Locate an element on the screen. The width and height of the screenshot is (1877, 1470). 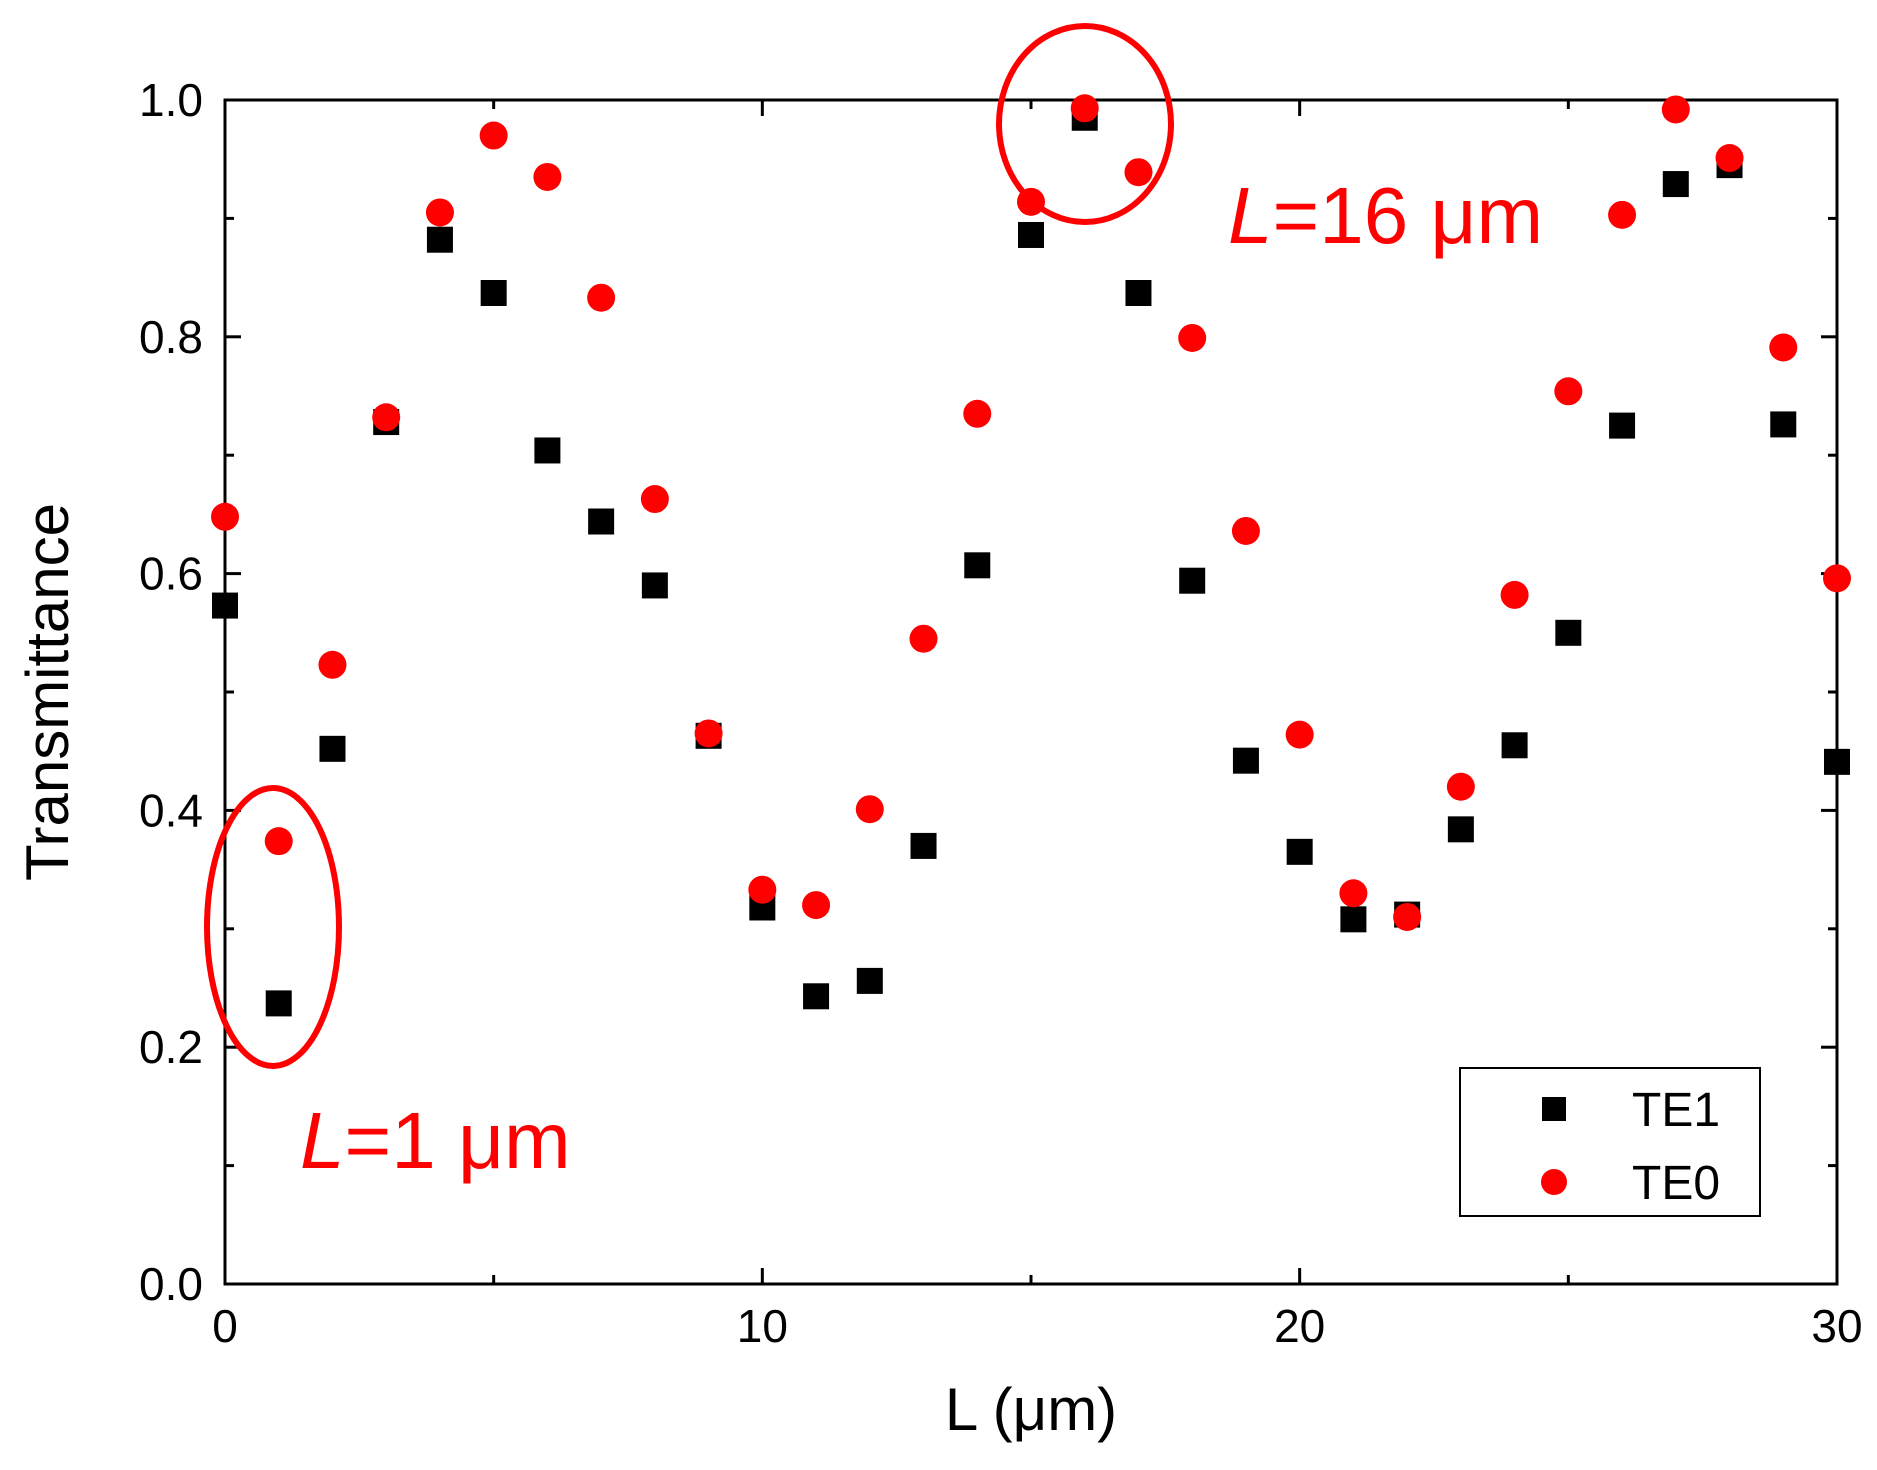
annotation-1um-text: =1 μm is located at coordinates (458, 1140).